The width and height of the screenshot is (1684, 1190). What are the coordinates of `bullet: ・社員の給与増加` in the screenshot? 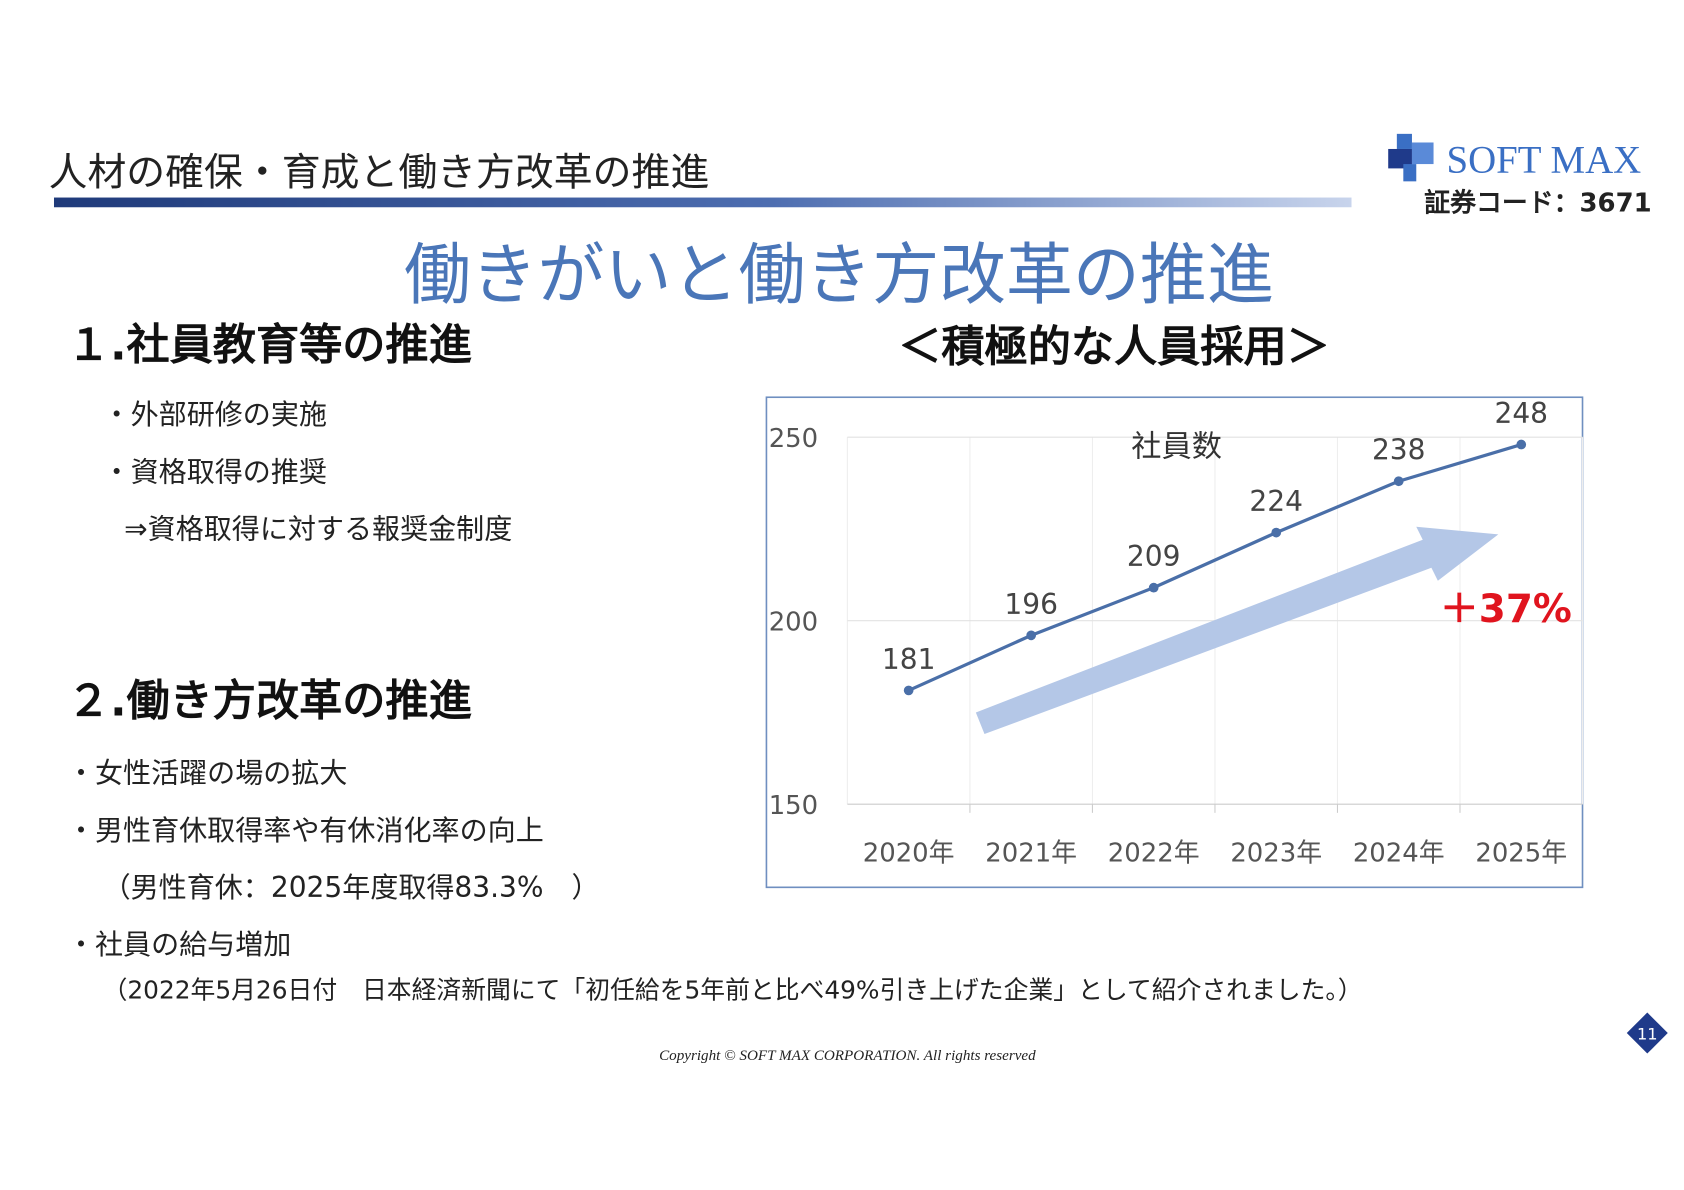 It's located at (179, 944).